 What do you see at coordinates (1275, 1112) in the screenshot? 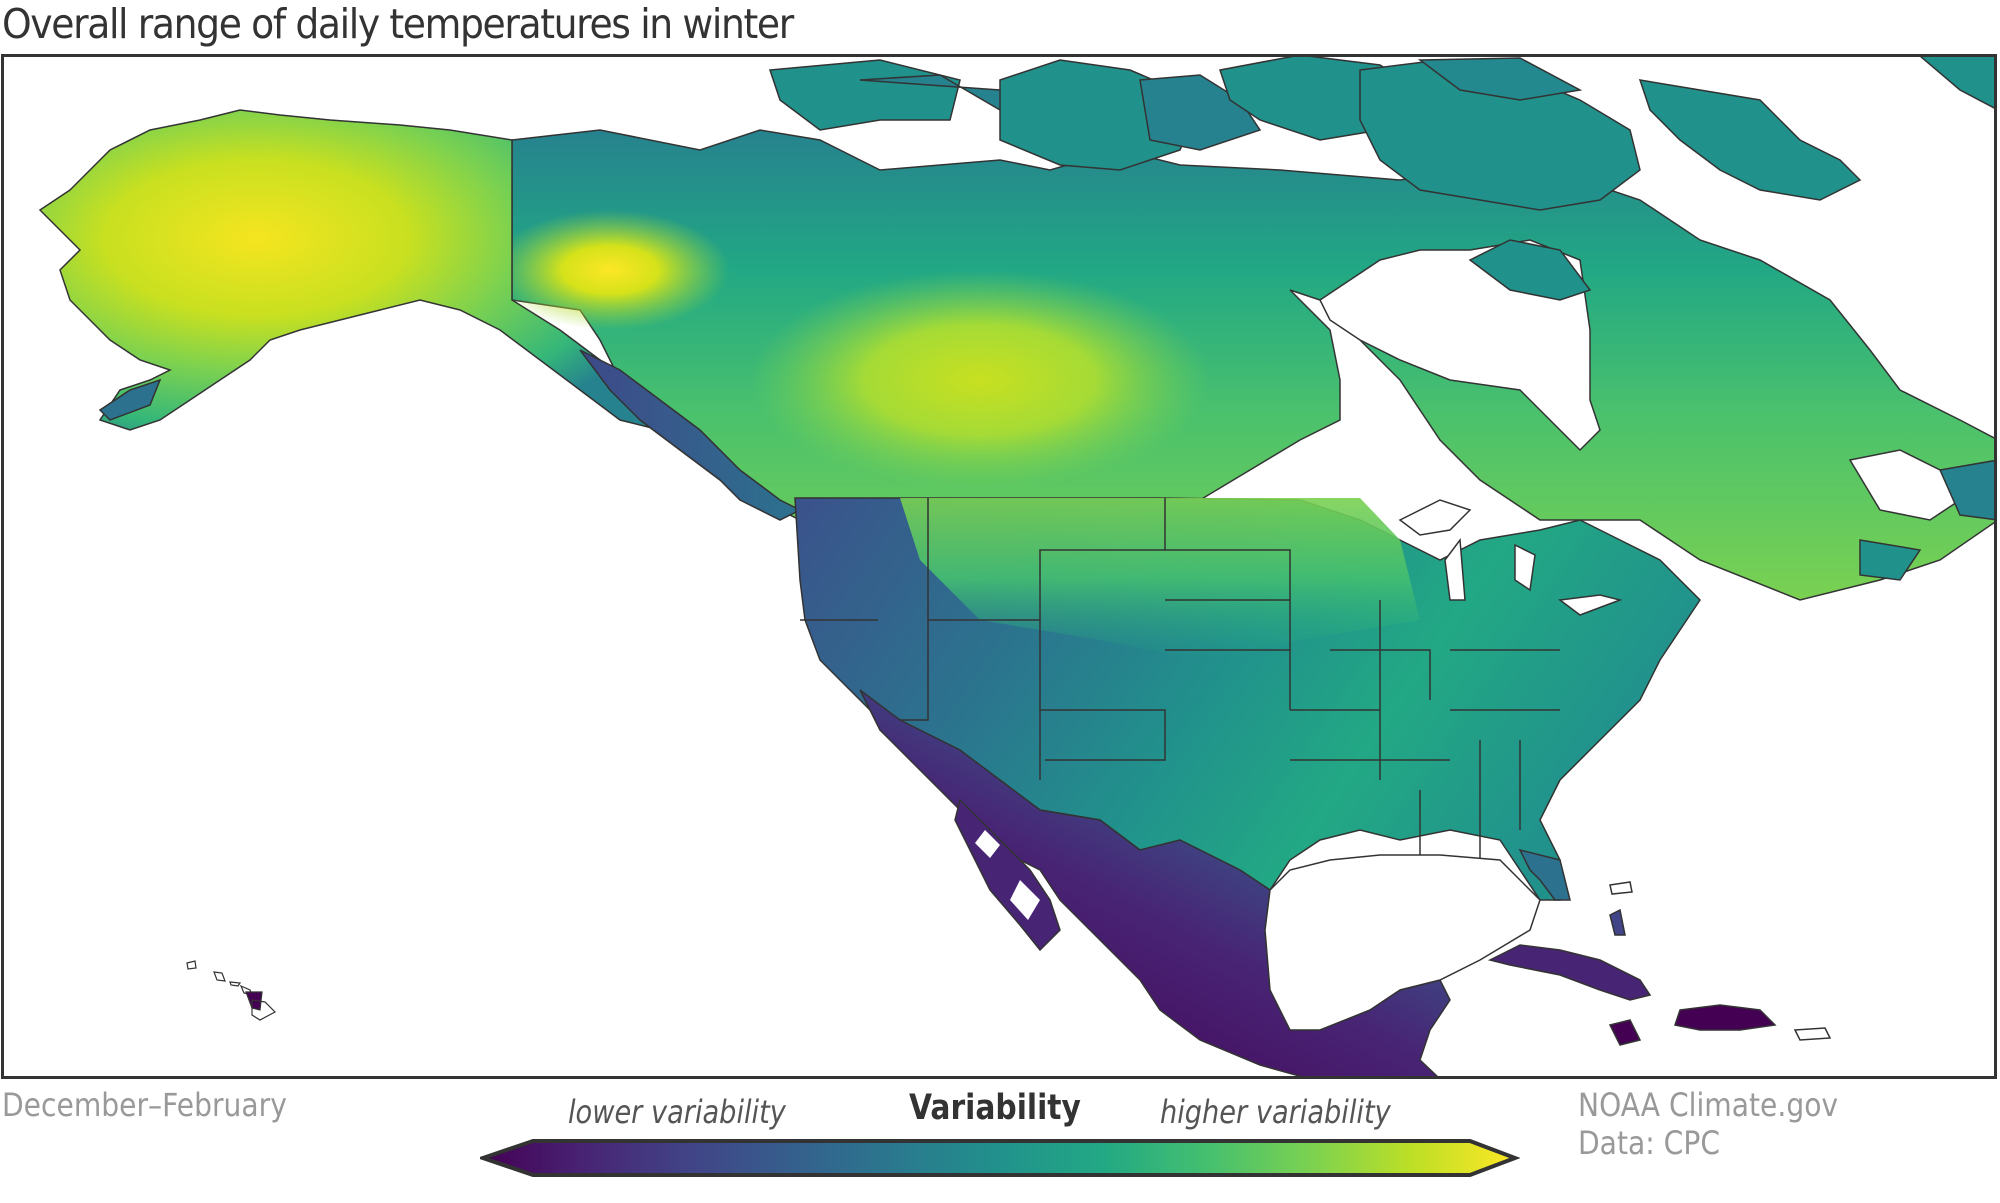
I see `legend-high-label: higher variability` at bounding box center [1275, 1112].